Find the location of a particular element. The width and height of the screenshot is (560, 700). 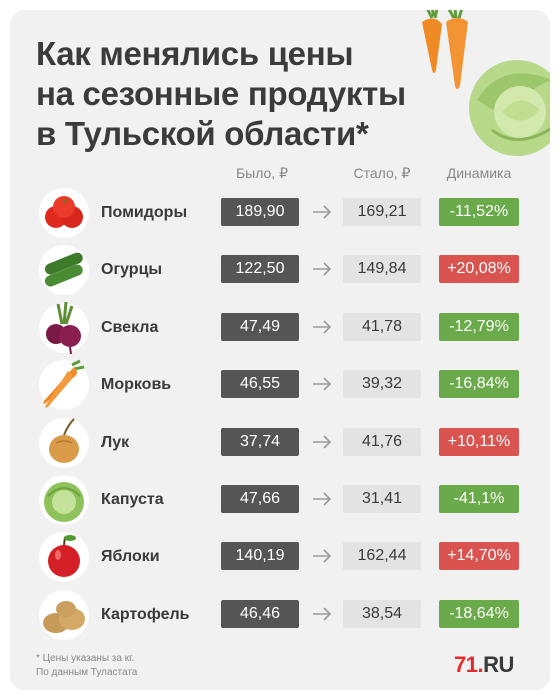

price-change-badge: +14,70% is located at coordinates (479, 556).